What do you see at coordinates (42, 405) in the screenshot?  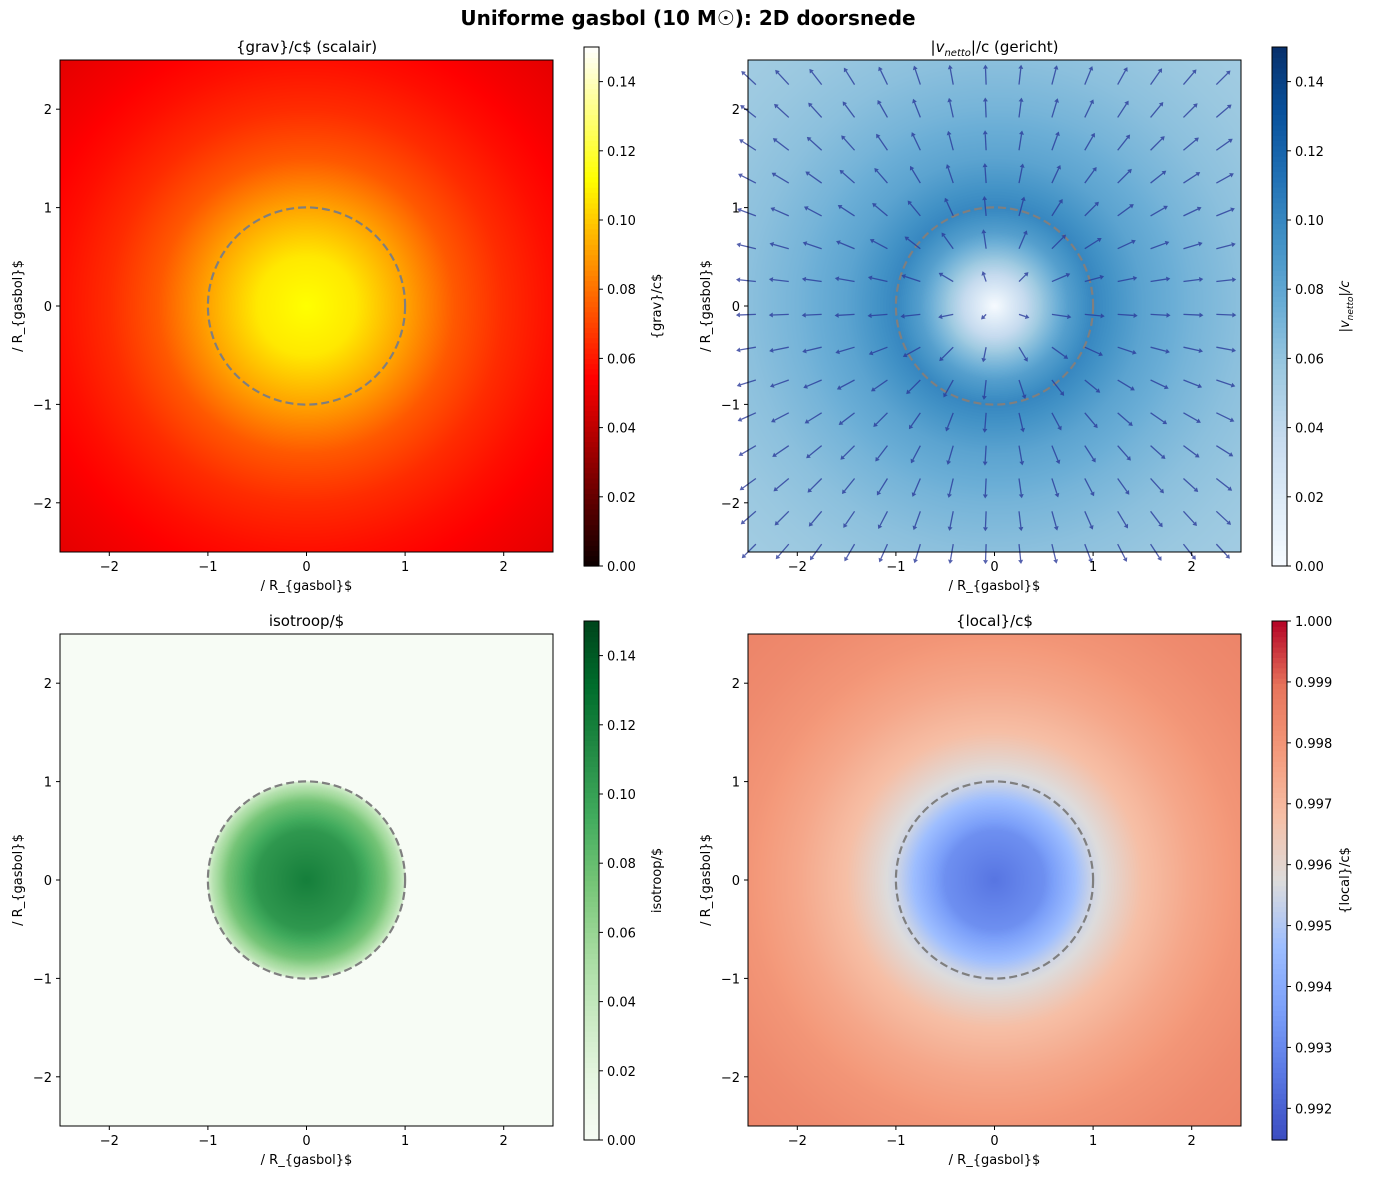 I see `y-tick-label: −1` at bounding box center [42, 405].